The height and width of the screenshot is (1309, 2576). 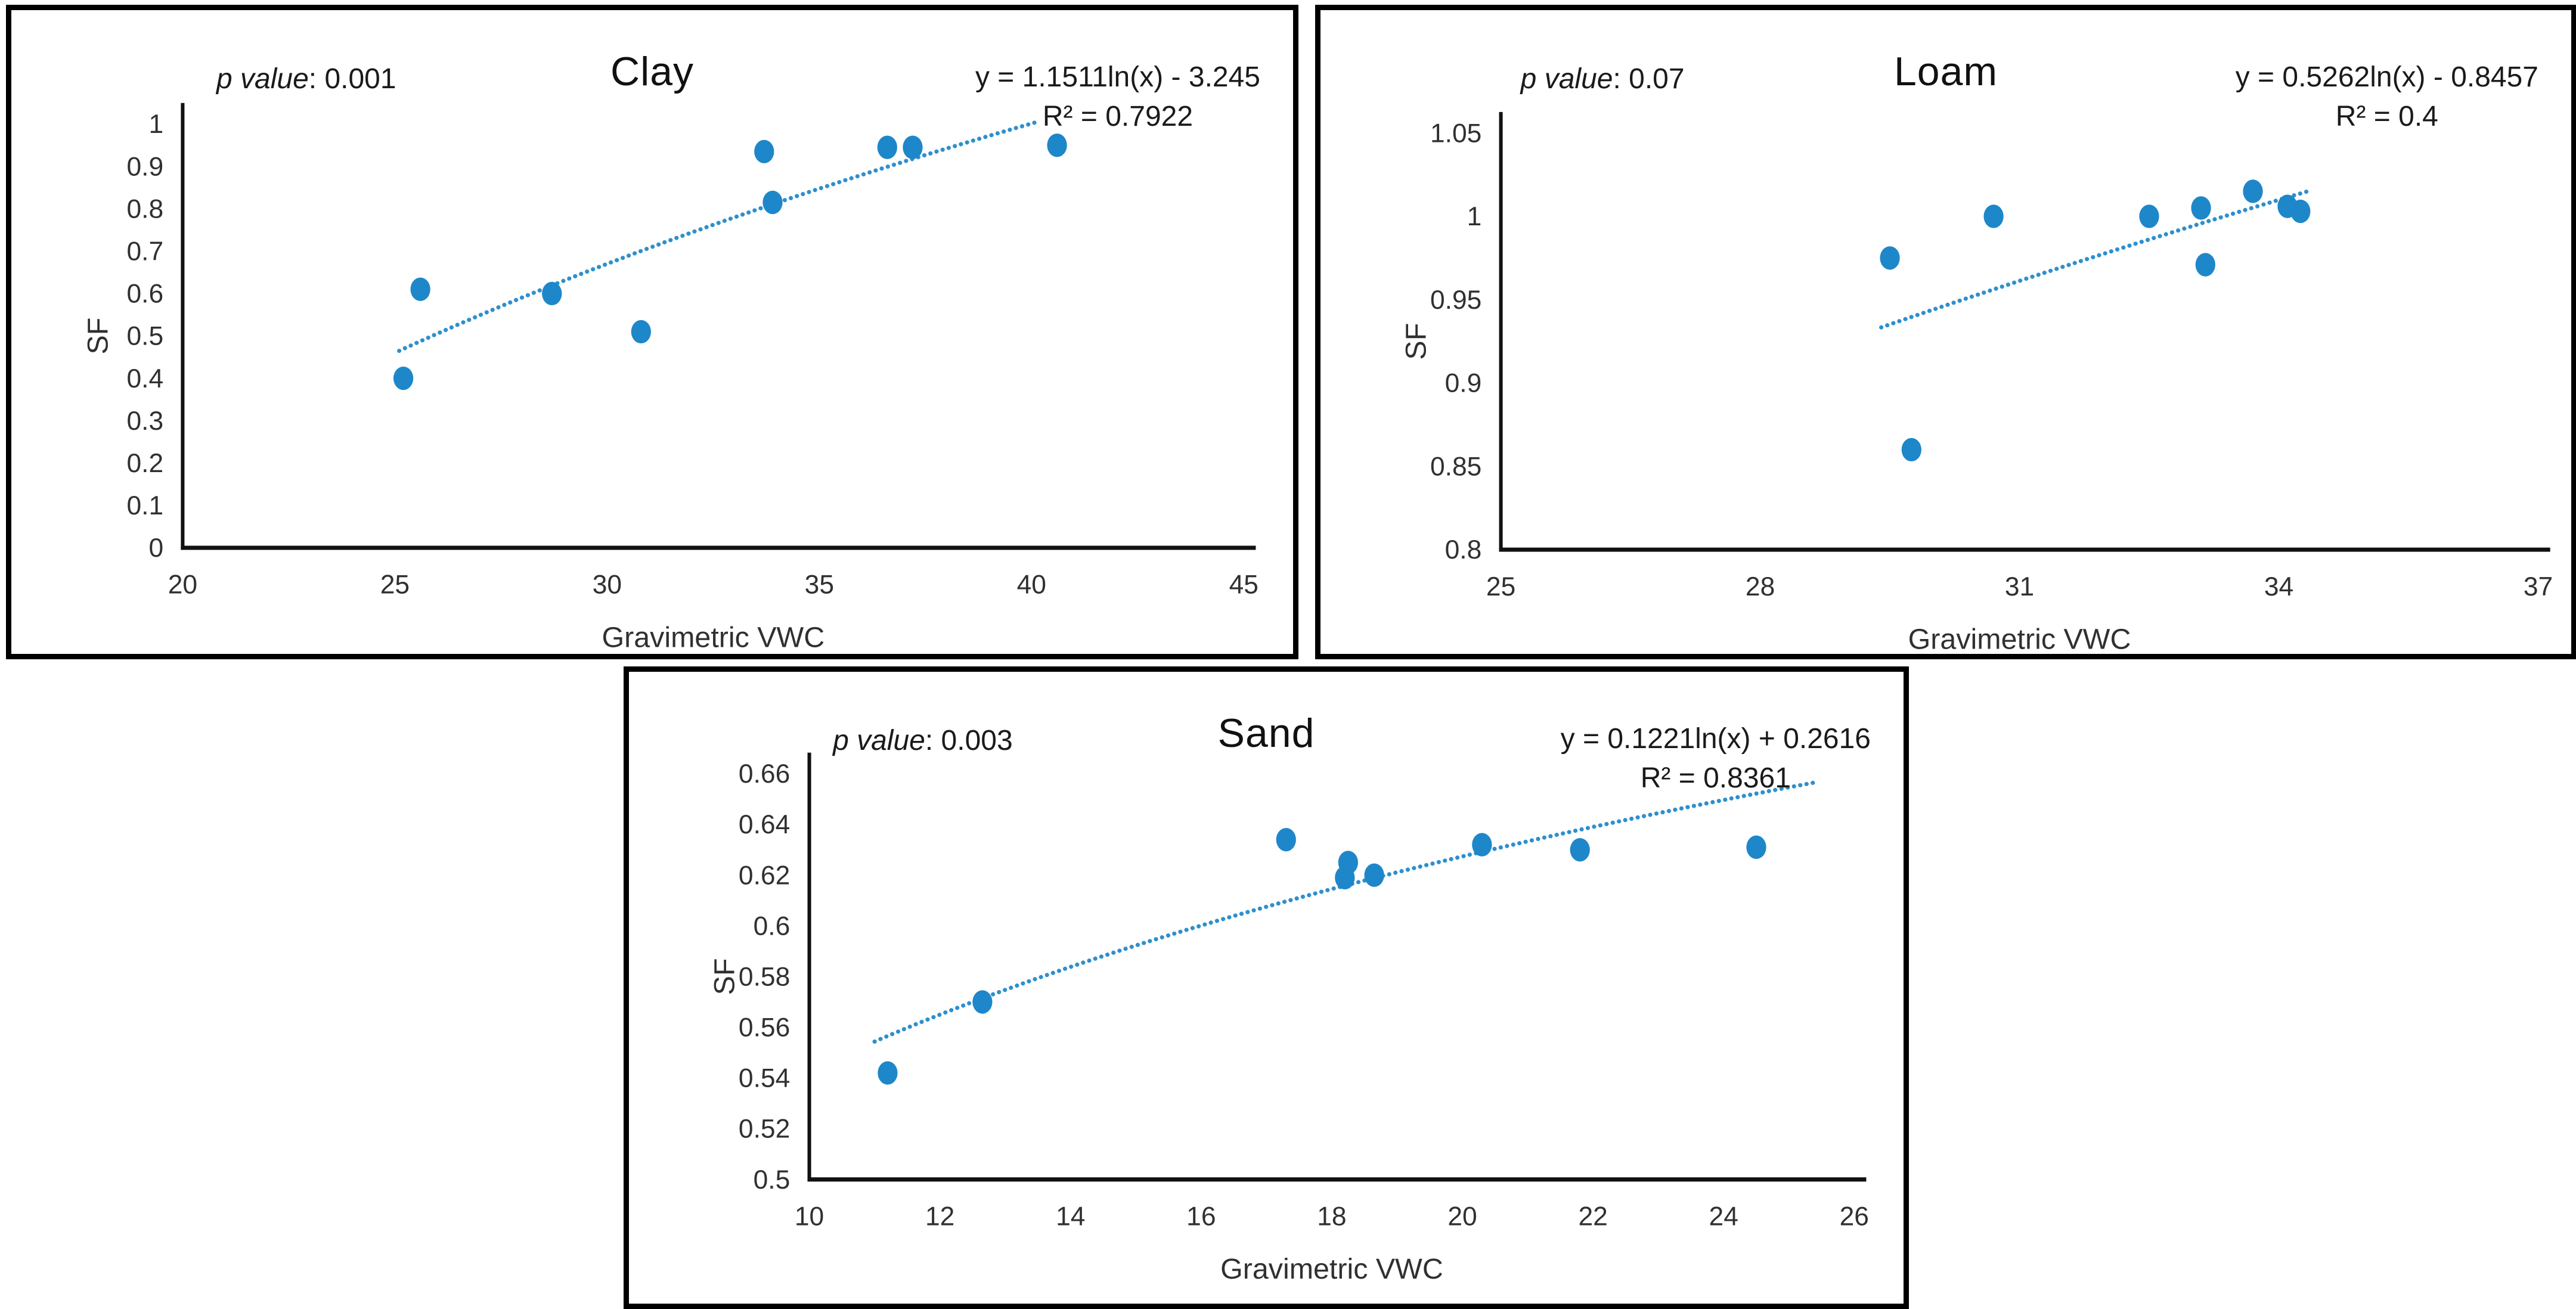 What do you see at coordinates (1455, 133) in the screenshot?
I see `y-tick-label: 1.05` at bounding box center [1455, 133].